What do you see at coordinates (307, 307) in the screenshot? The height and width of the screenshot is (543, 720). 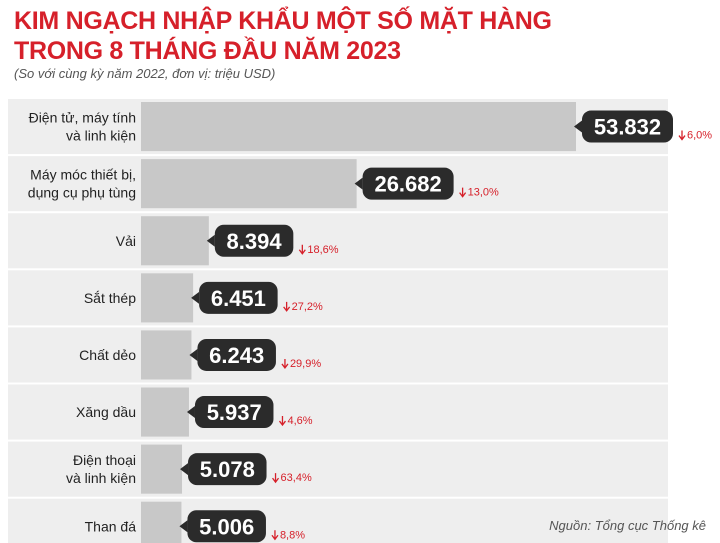 I see `change-label: 27,2%` at bounding box center [307, 307].